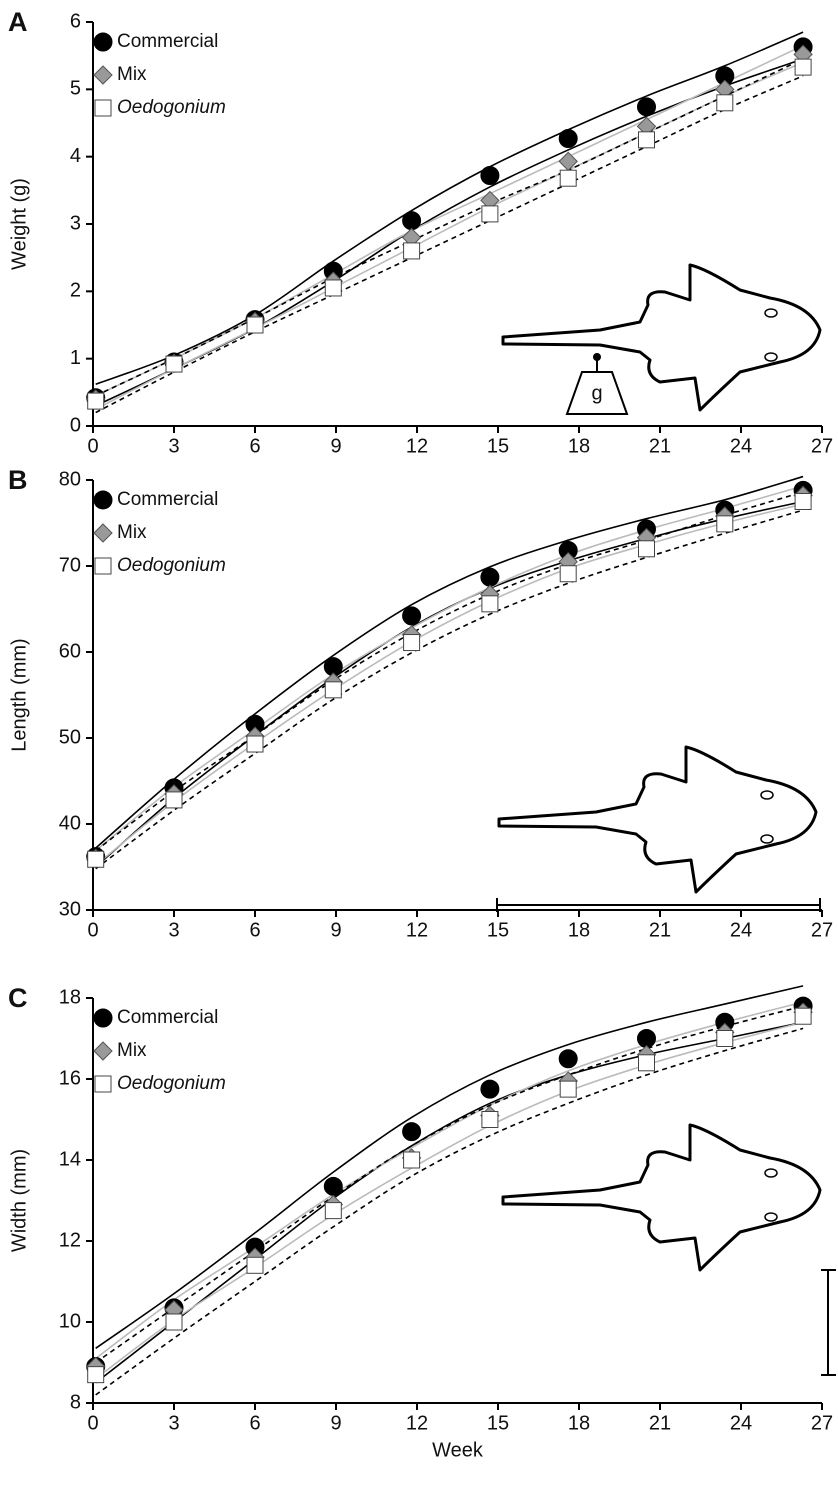 The height and width of the screenshot is (1485, 838). Describe the element at coordinates (828, 1322) in the screenshot. I see `width-scale-bar` at that location.